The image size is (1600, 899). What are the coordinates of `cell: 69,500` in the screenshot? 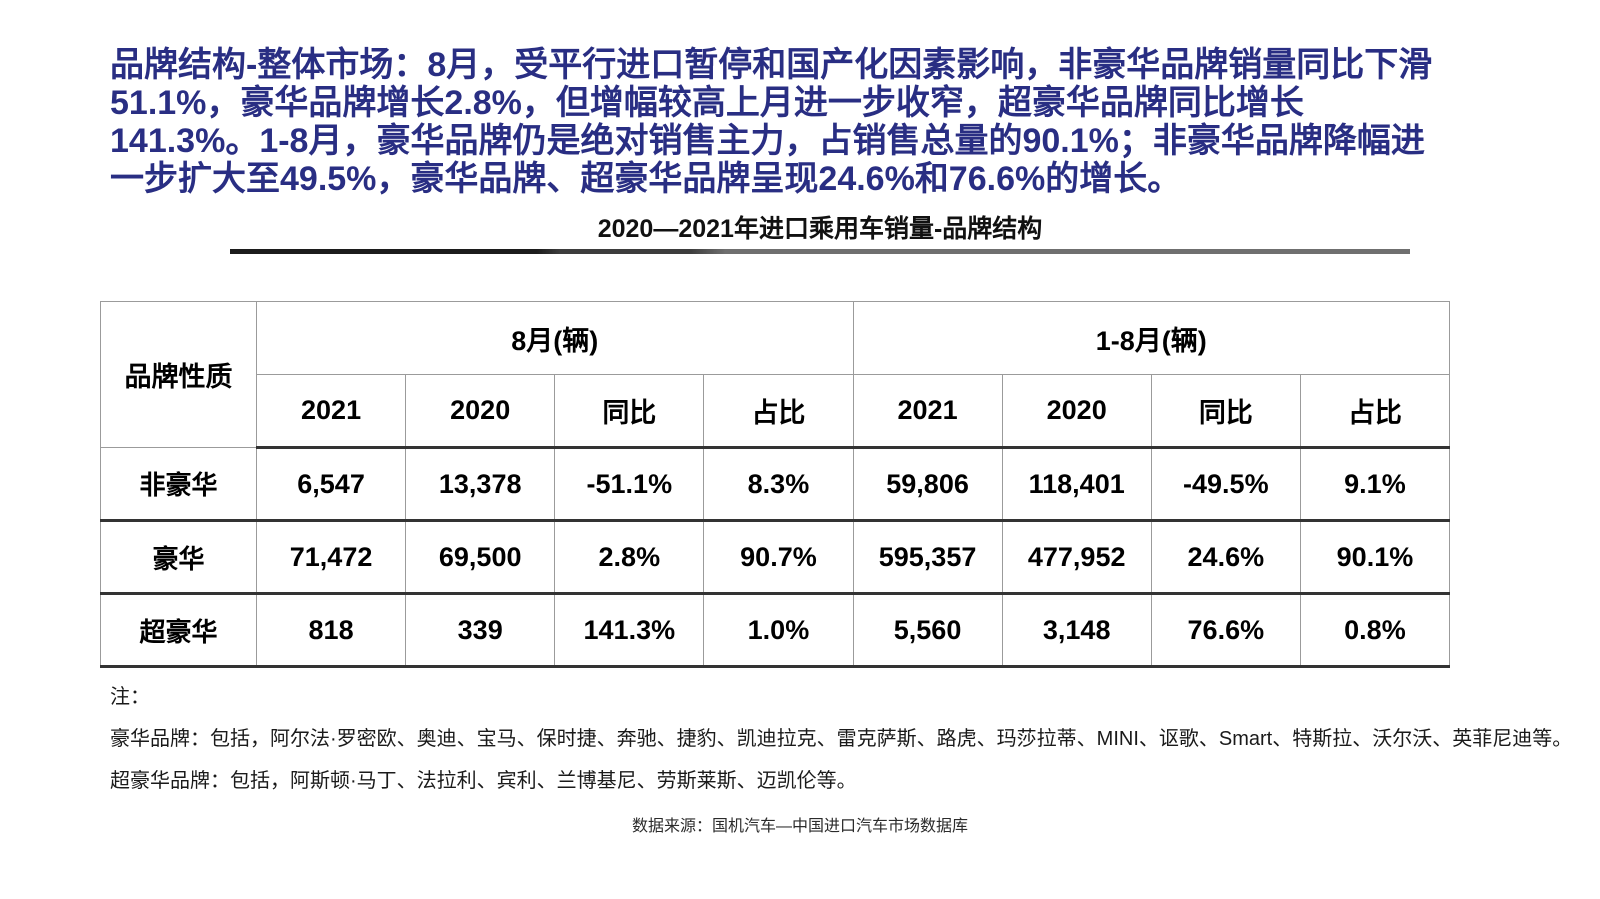 It's located at (480, 557).